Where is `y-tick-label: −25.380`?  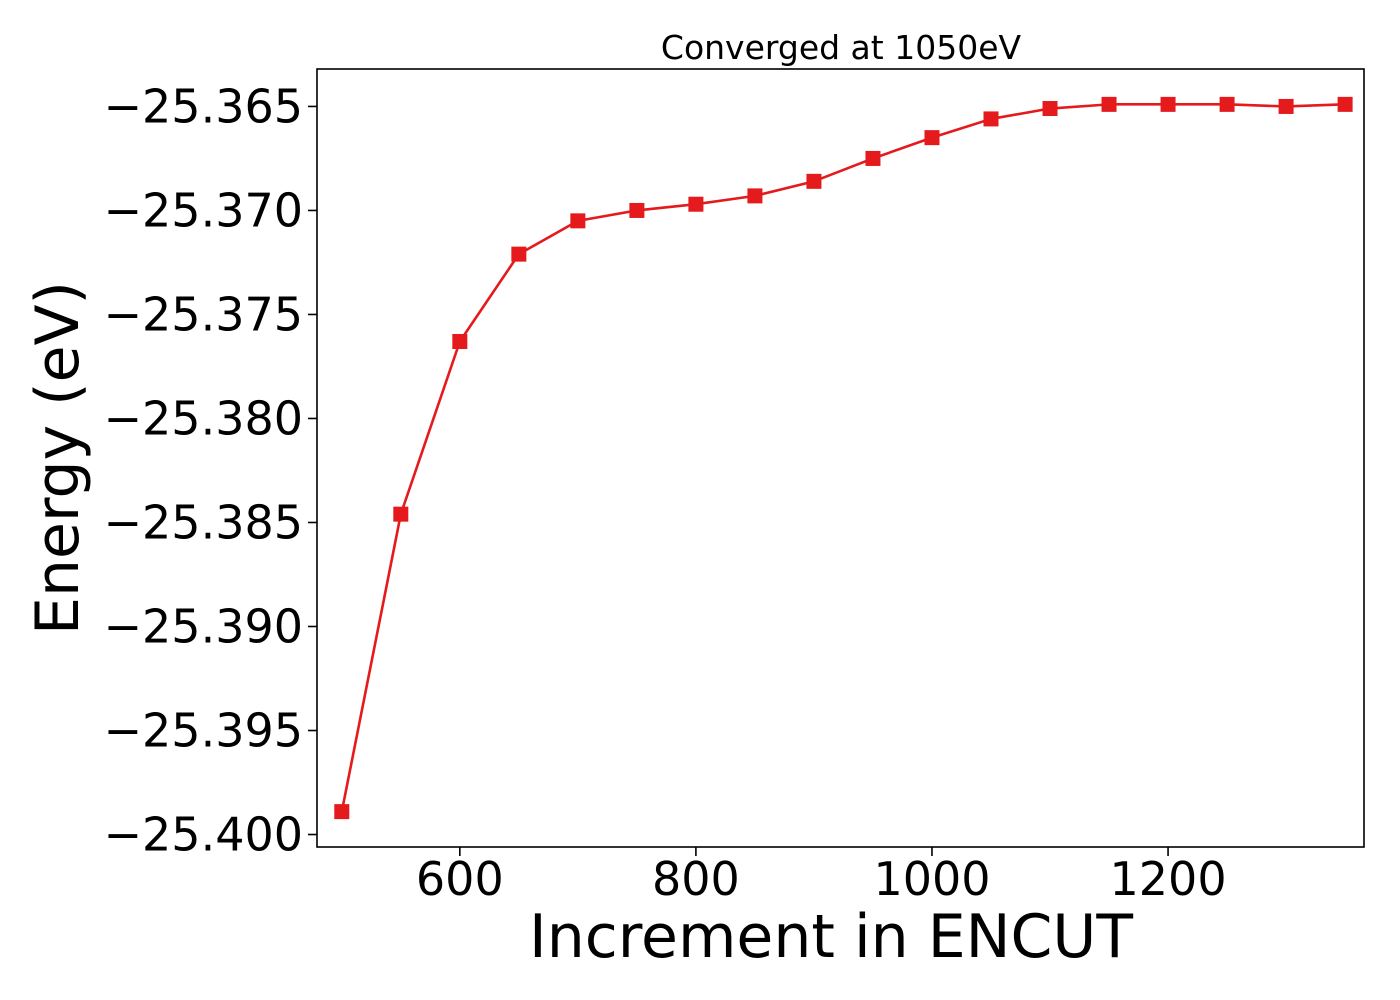 y-tick-label: −25.380 is located at coordinates (204, 418).